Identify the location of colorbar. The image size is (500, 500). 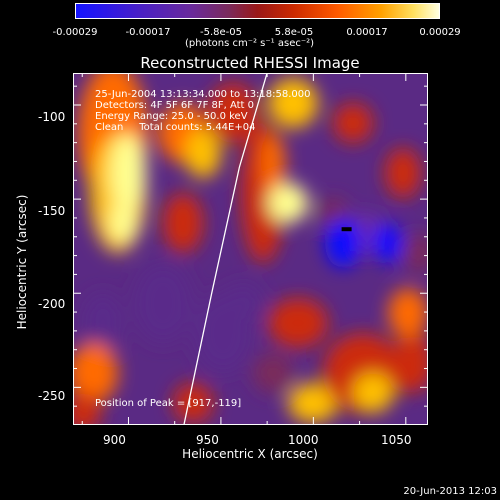
(257, 11).